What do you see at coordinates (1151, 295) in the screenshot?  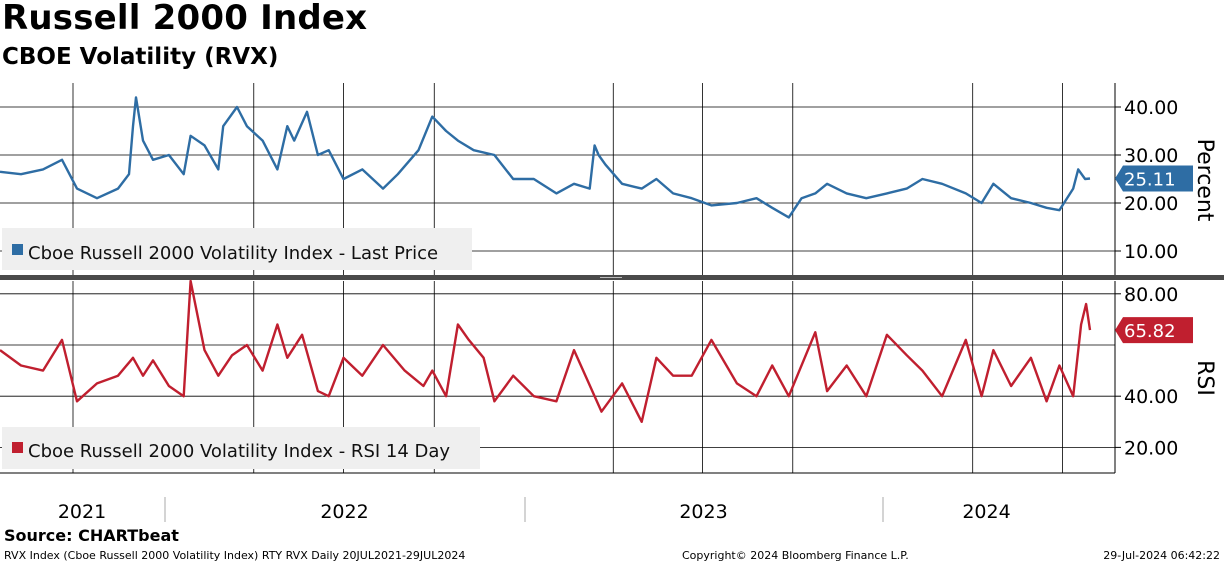 I see `y-tick-label: 80.00` at bounding box center [1151, 295].